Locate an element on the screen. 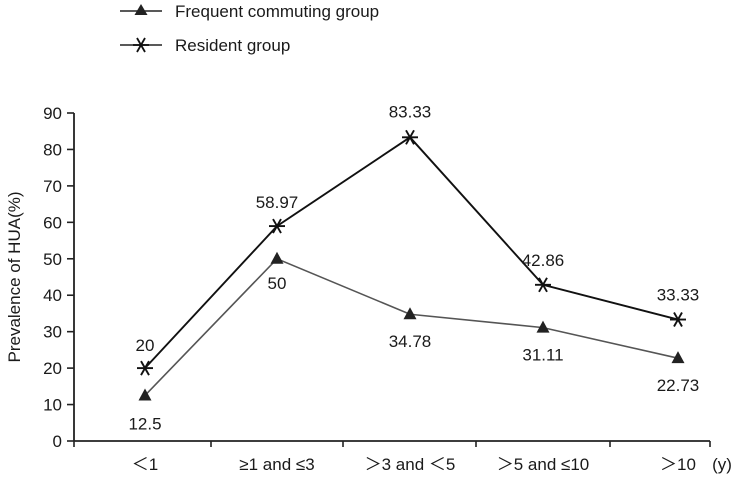 This screenshot has width=750, height=479. legend-asterisk-marker-icon is located at coordinates (141, 45).